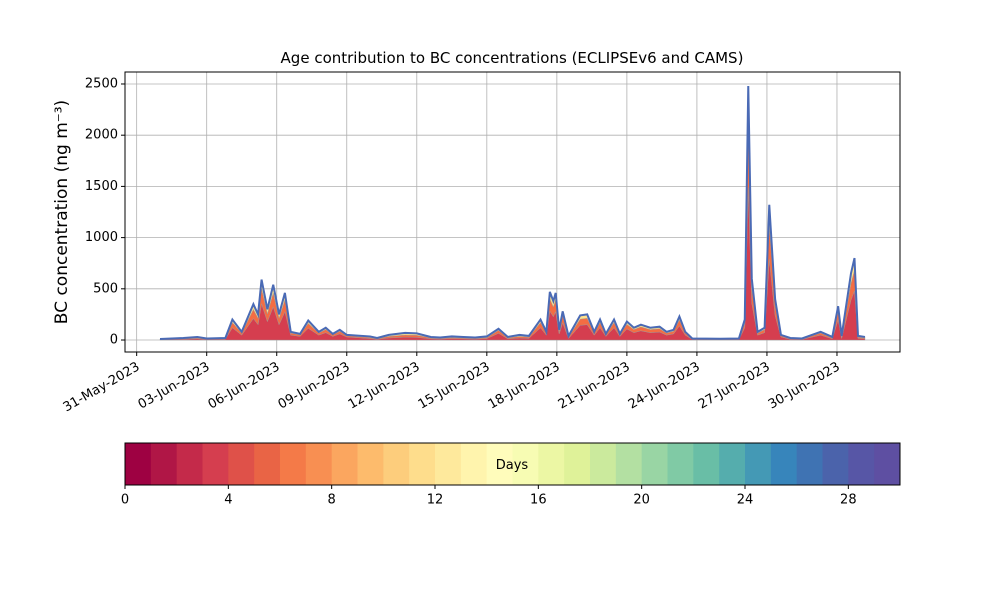  I want to click on colorbar-tick-label: 24, so click(745, 500).